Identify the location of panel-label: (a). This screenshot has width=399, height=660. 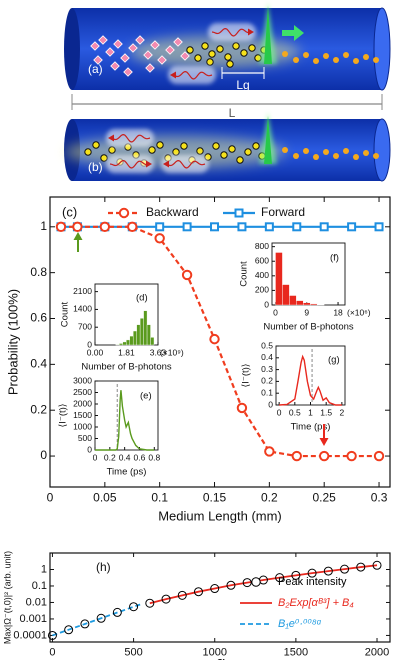
(95, 69).